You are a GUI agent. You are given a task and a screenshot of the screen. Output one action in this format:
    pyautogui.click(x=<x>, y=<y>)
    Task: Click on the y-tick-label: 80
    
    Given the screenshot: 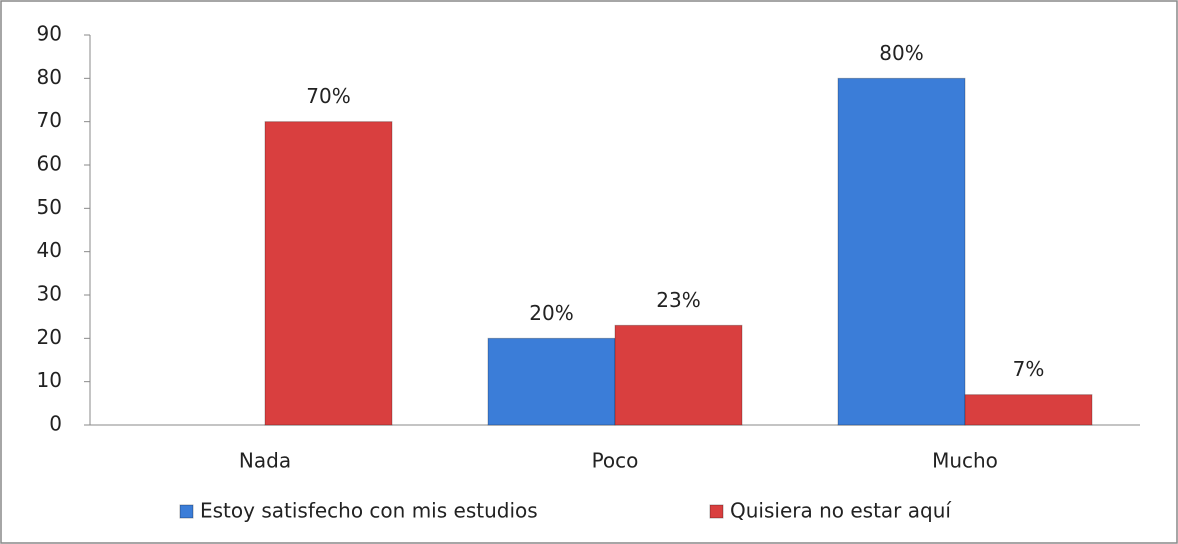 What is the action you would take?
    pyautogui.click(x=49, y=77)
    